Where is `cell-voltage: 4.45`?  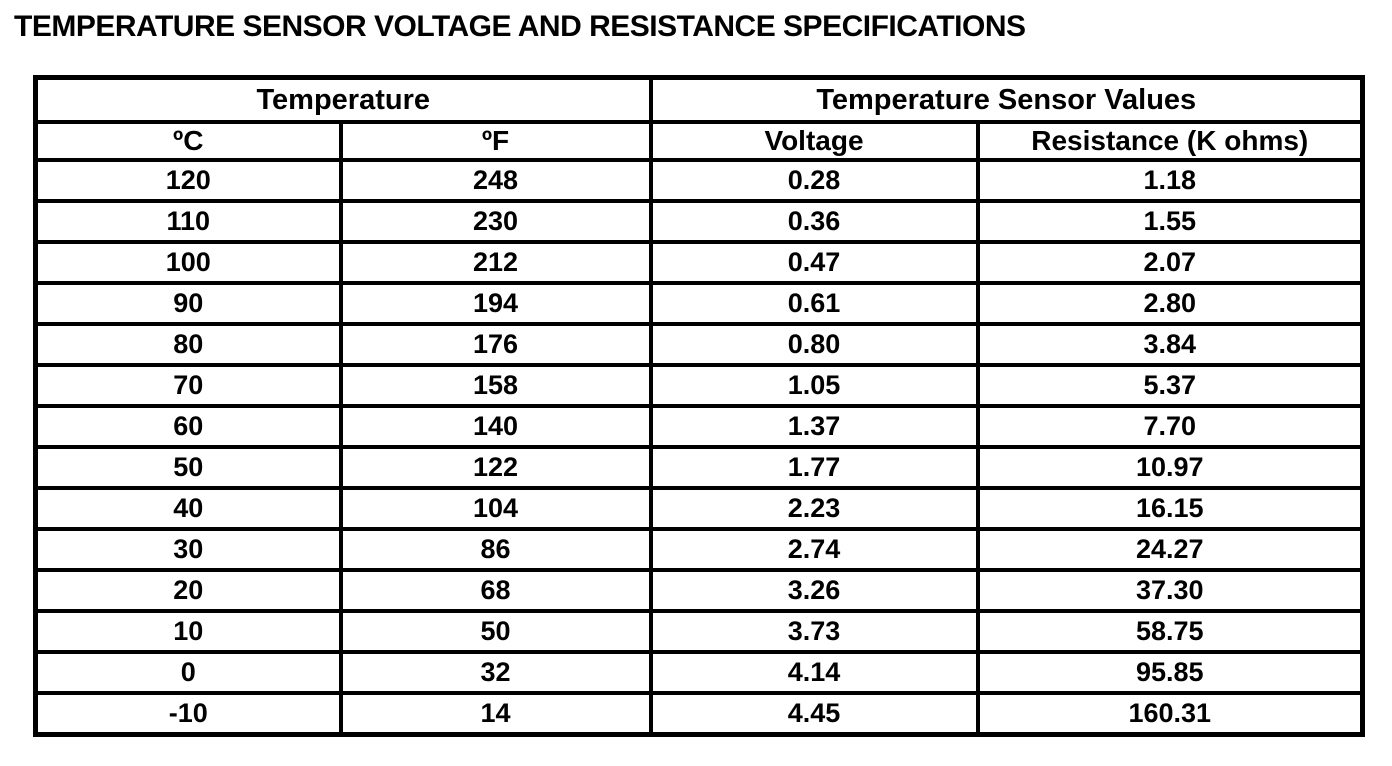
cell-voltage: 4.45 is located at coordinates (814, 714).